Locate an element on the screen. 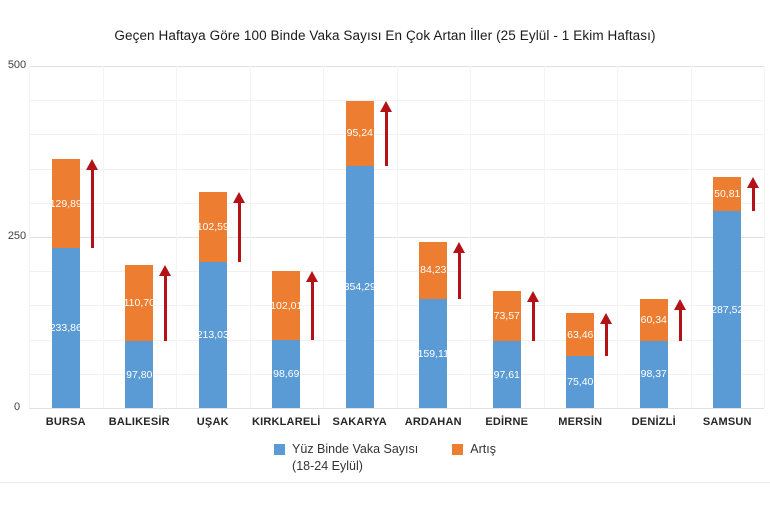 Image resolution: width=770 pixels, height=512 pixels. bar-segment-vaka-sayisi: 98,69 is located at coordinates (286, 374).